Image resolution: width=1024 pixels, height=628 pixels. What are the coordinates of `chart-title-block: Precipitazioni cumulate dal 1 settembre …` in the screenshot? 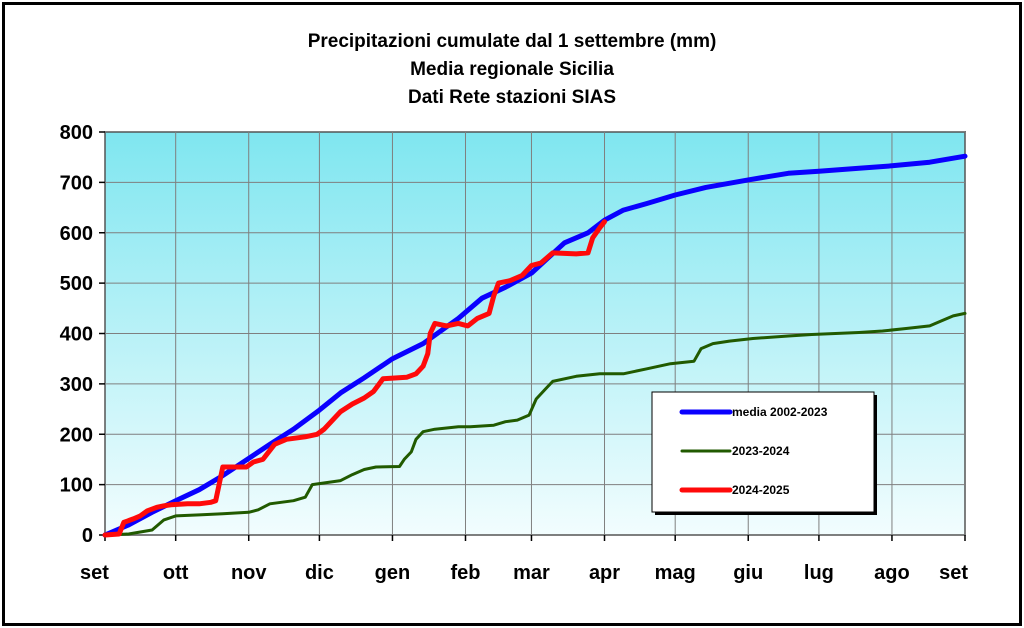 It's located at (512, 70).